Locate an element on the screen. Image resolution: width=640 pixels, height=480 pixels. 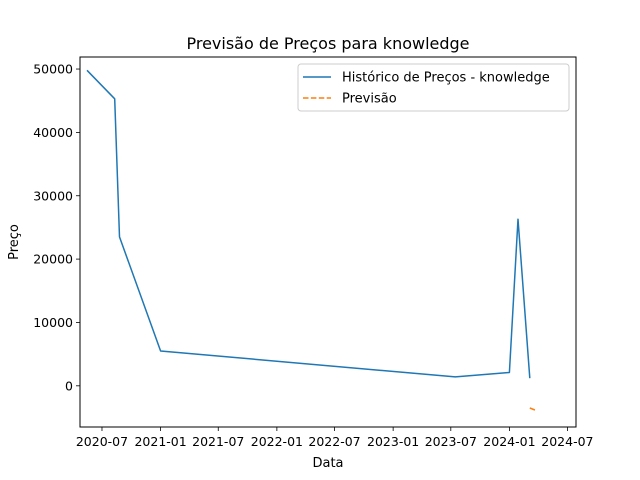
x-tick-label: 2022-07 is located at coordinates (334, 441).